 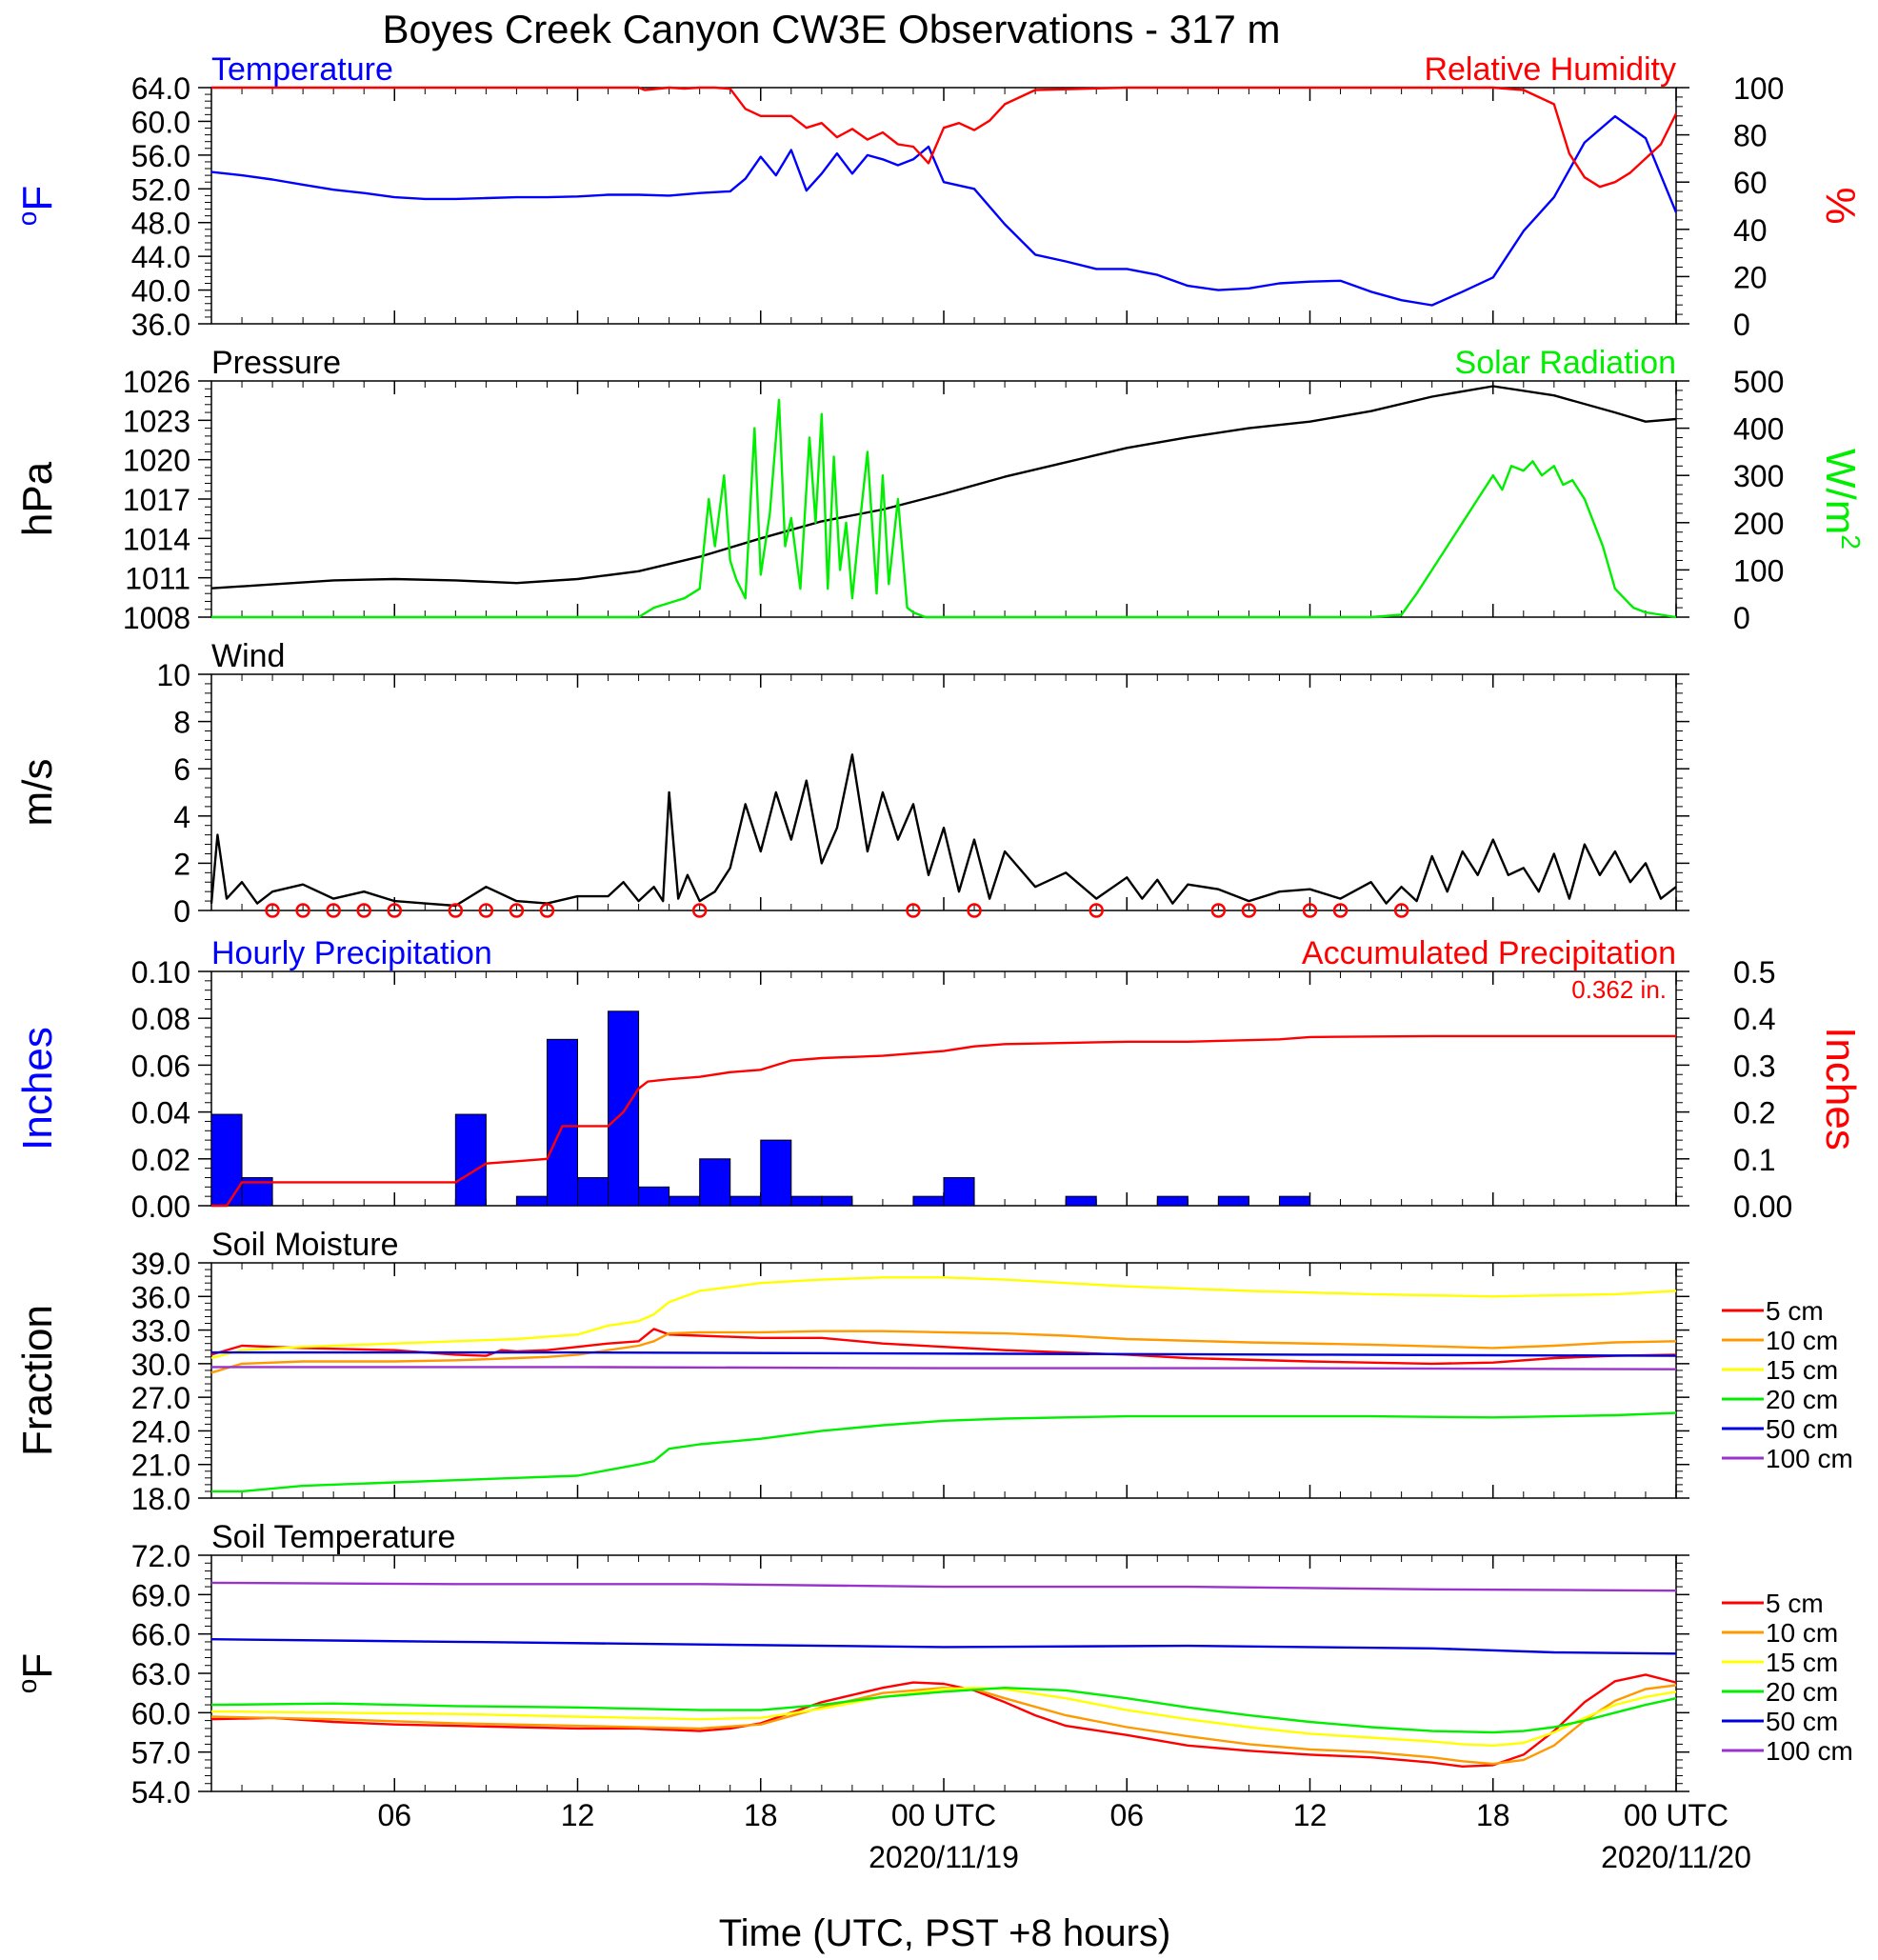 What do you see at coordinates (160, 1792) in the screenshot?
I see `y-tick-label-left: 54.0` at bounding box center [160, 1792].